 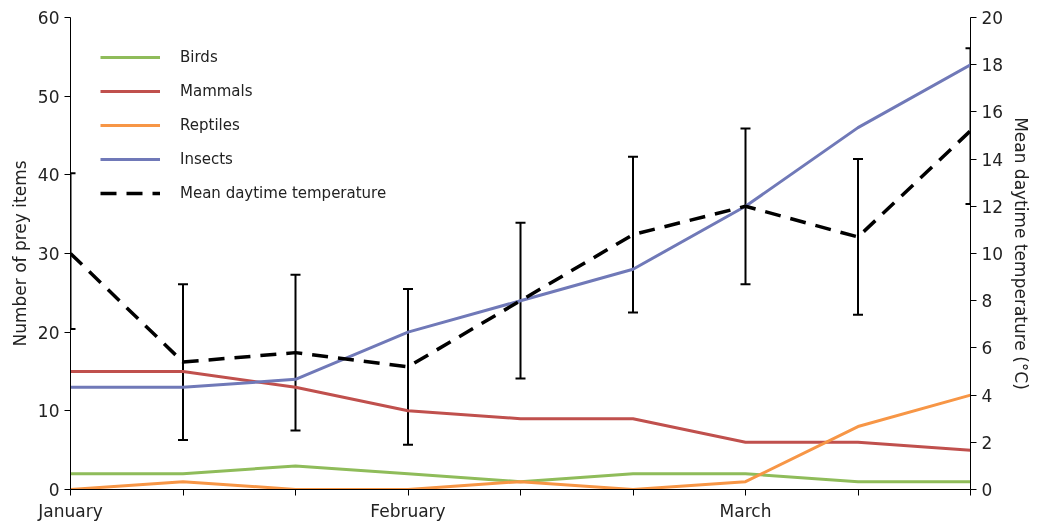 I want to click on y-tick-label: 30, so click(x=48, y=254).